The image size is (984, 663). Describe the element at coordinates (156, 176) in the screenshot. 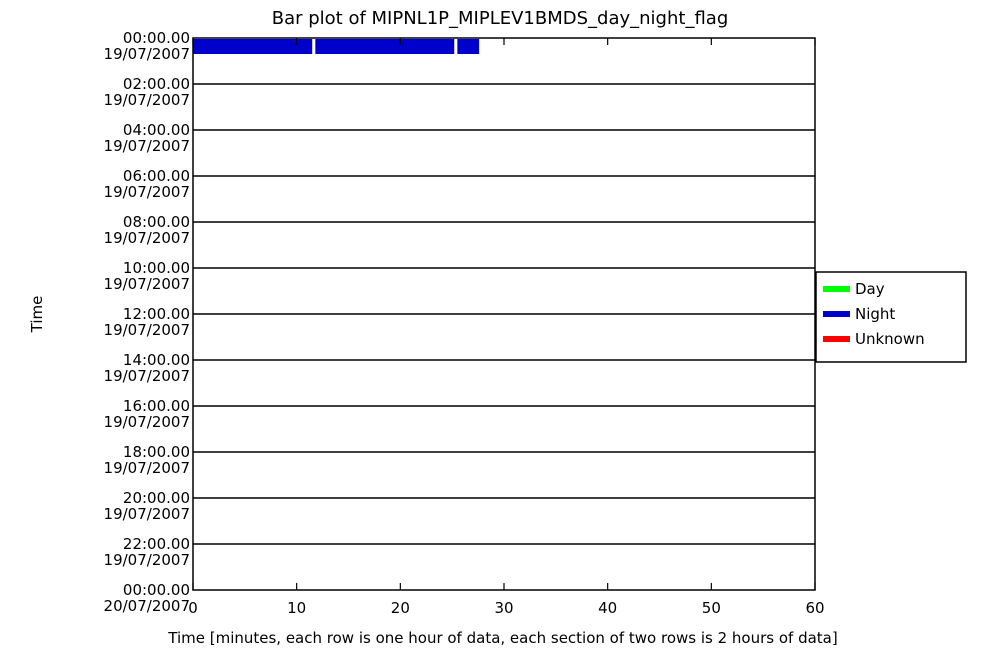

I see `y-tick-time: 06:00.00` at that location.